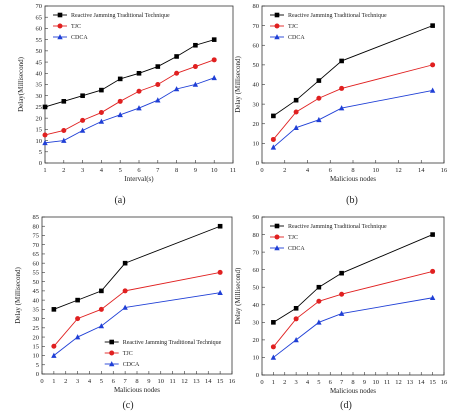  Describe the element at coordinates (36, 319) in the screenshot. I see `y-tick-label: 30` at that location.